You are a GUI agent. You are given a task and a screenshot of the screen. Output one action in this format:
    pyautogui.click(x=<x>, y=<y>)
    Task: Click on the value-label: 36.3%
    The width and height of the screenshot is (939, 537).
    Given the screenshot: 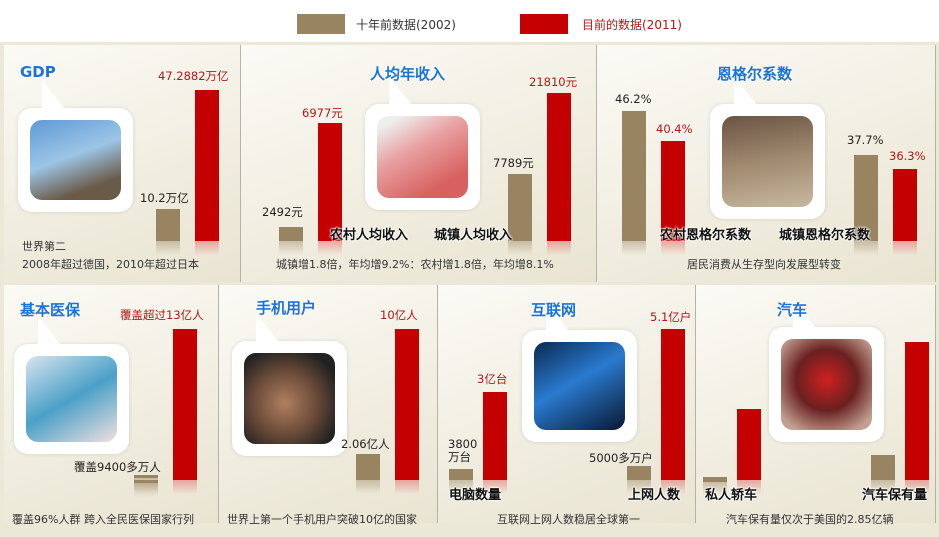 What is the action you would take?
    pyautogui.click(x=907, y=156)
    